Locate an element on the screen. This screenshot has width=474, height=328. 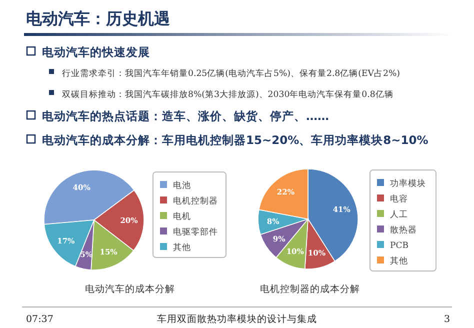
text: 电动汽车的成本分解 is located at coordinates (130, 289).